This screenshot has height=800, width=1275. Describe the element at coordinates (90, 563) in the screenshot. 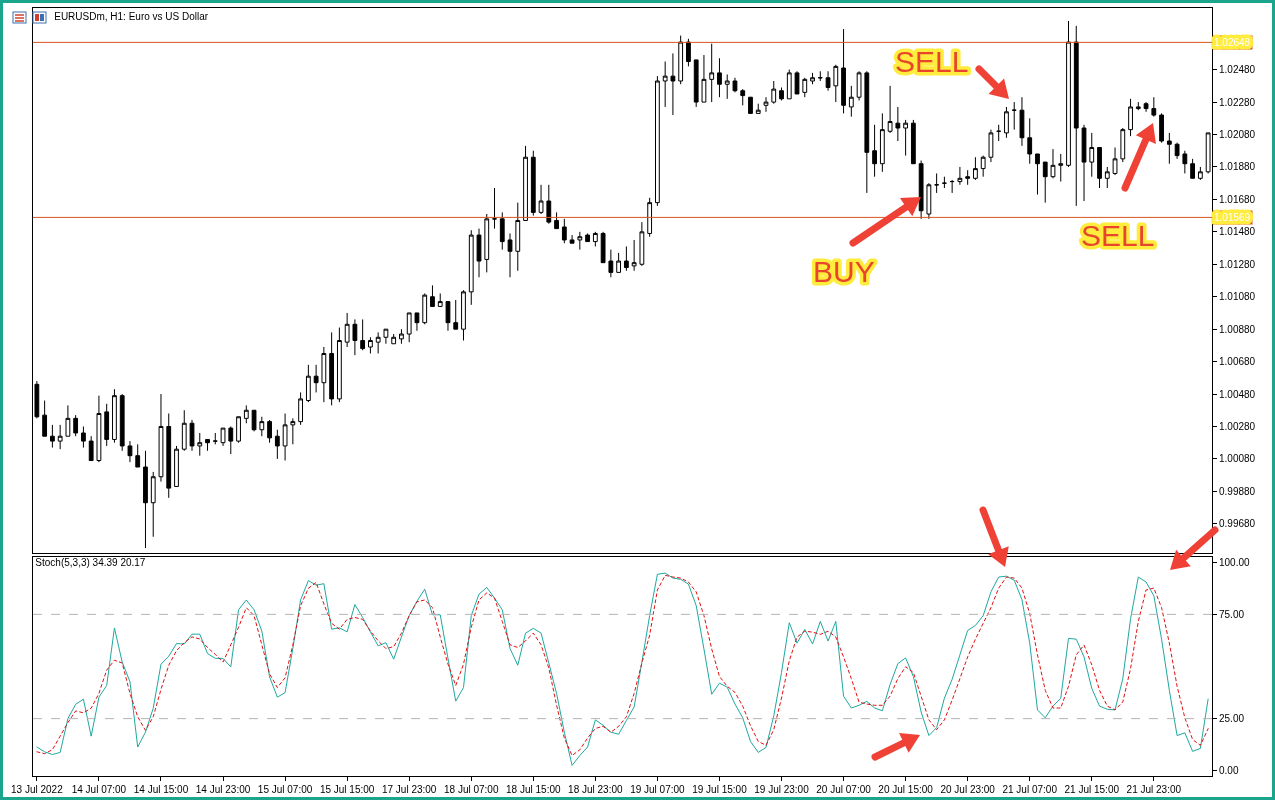

I see `chart-title: Stoch(5,3,3) 34.39 20.17` at that location.